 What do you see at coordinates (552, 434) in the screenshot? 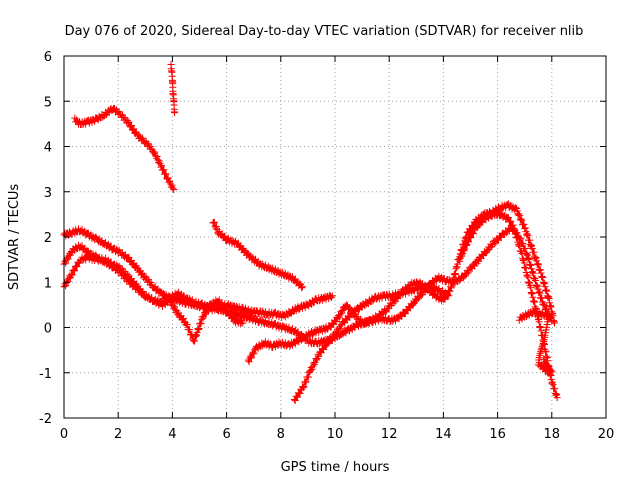
I see `x-tick-label: 18` at bounding box center [552, 434].